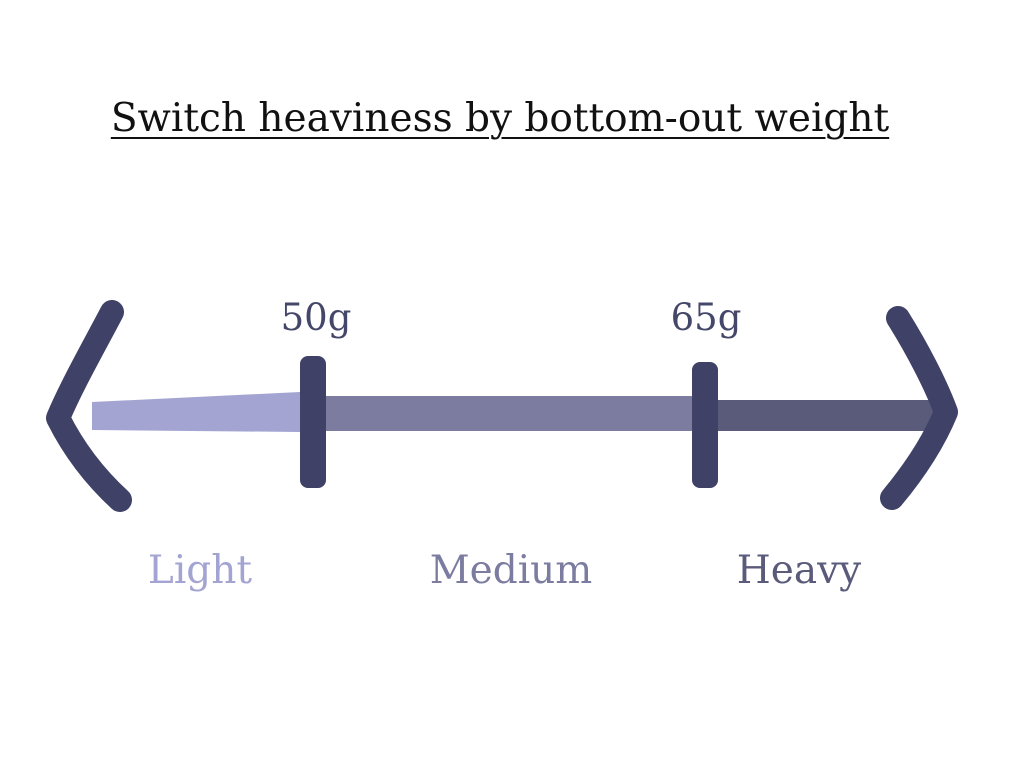  What do you see at coordinates (200, 570) in the screenshot?
I see `category-label-light: Light` at bounding box center [200, 570].